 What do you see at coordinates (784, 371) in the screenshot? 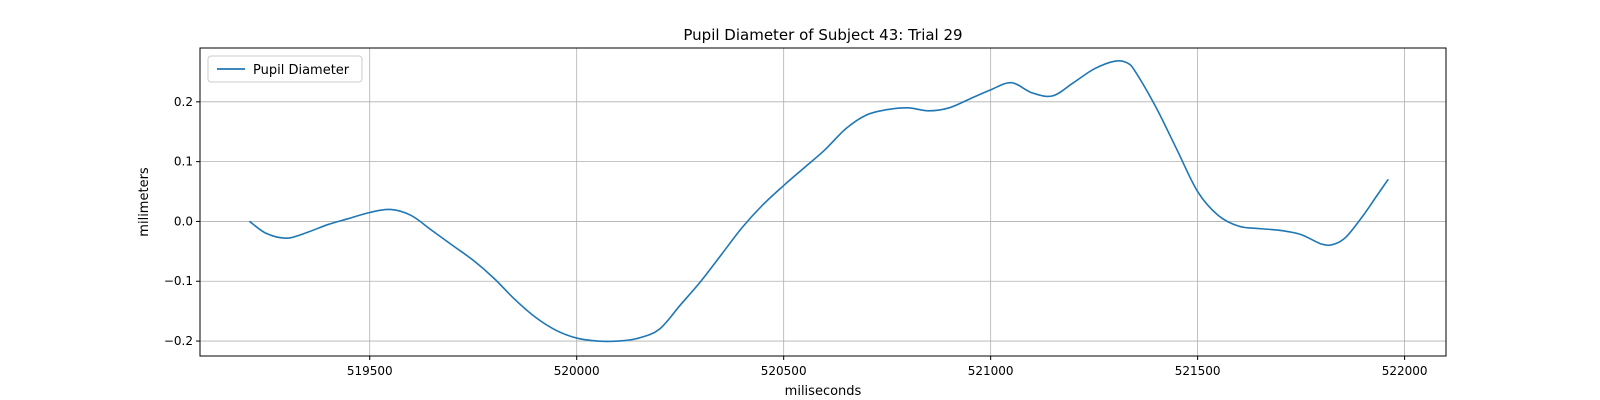
I see `x-tick-label: 520500` at bounding box center [784, 371].